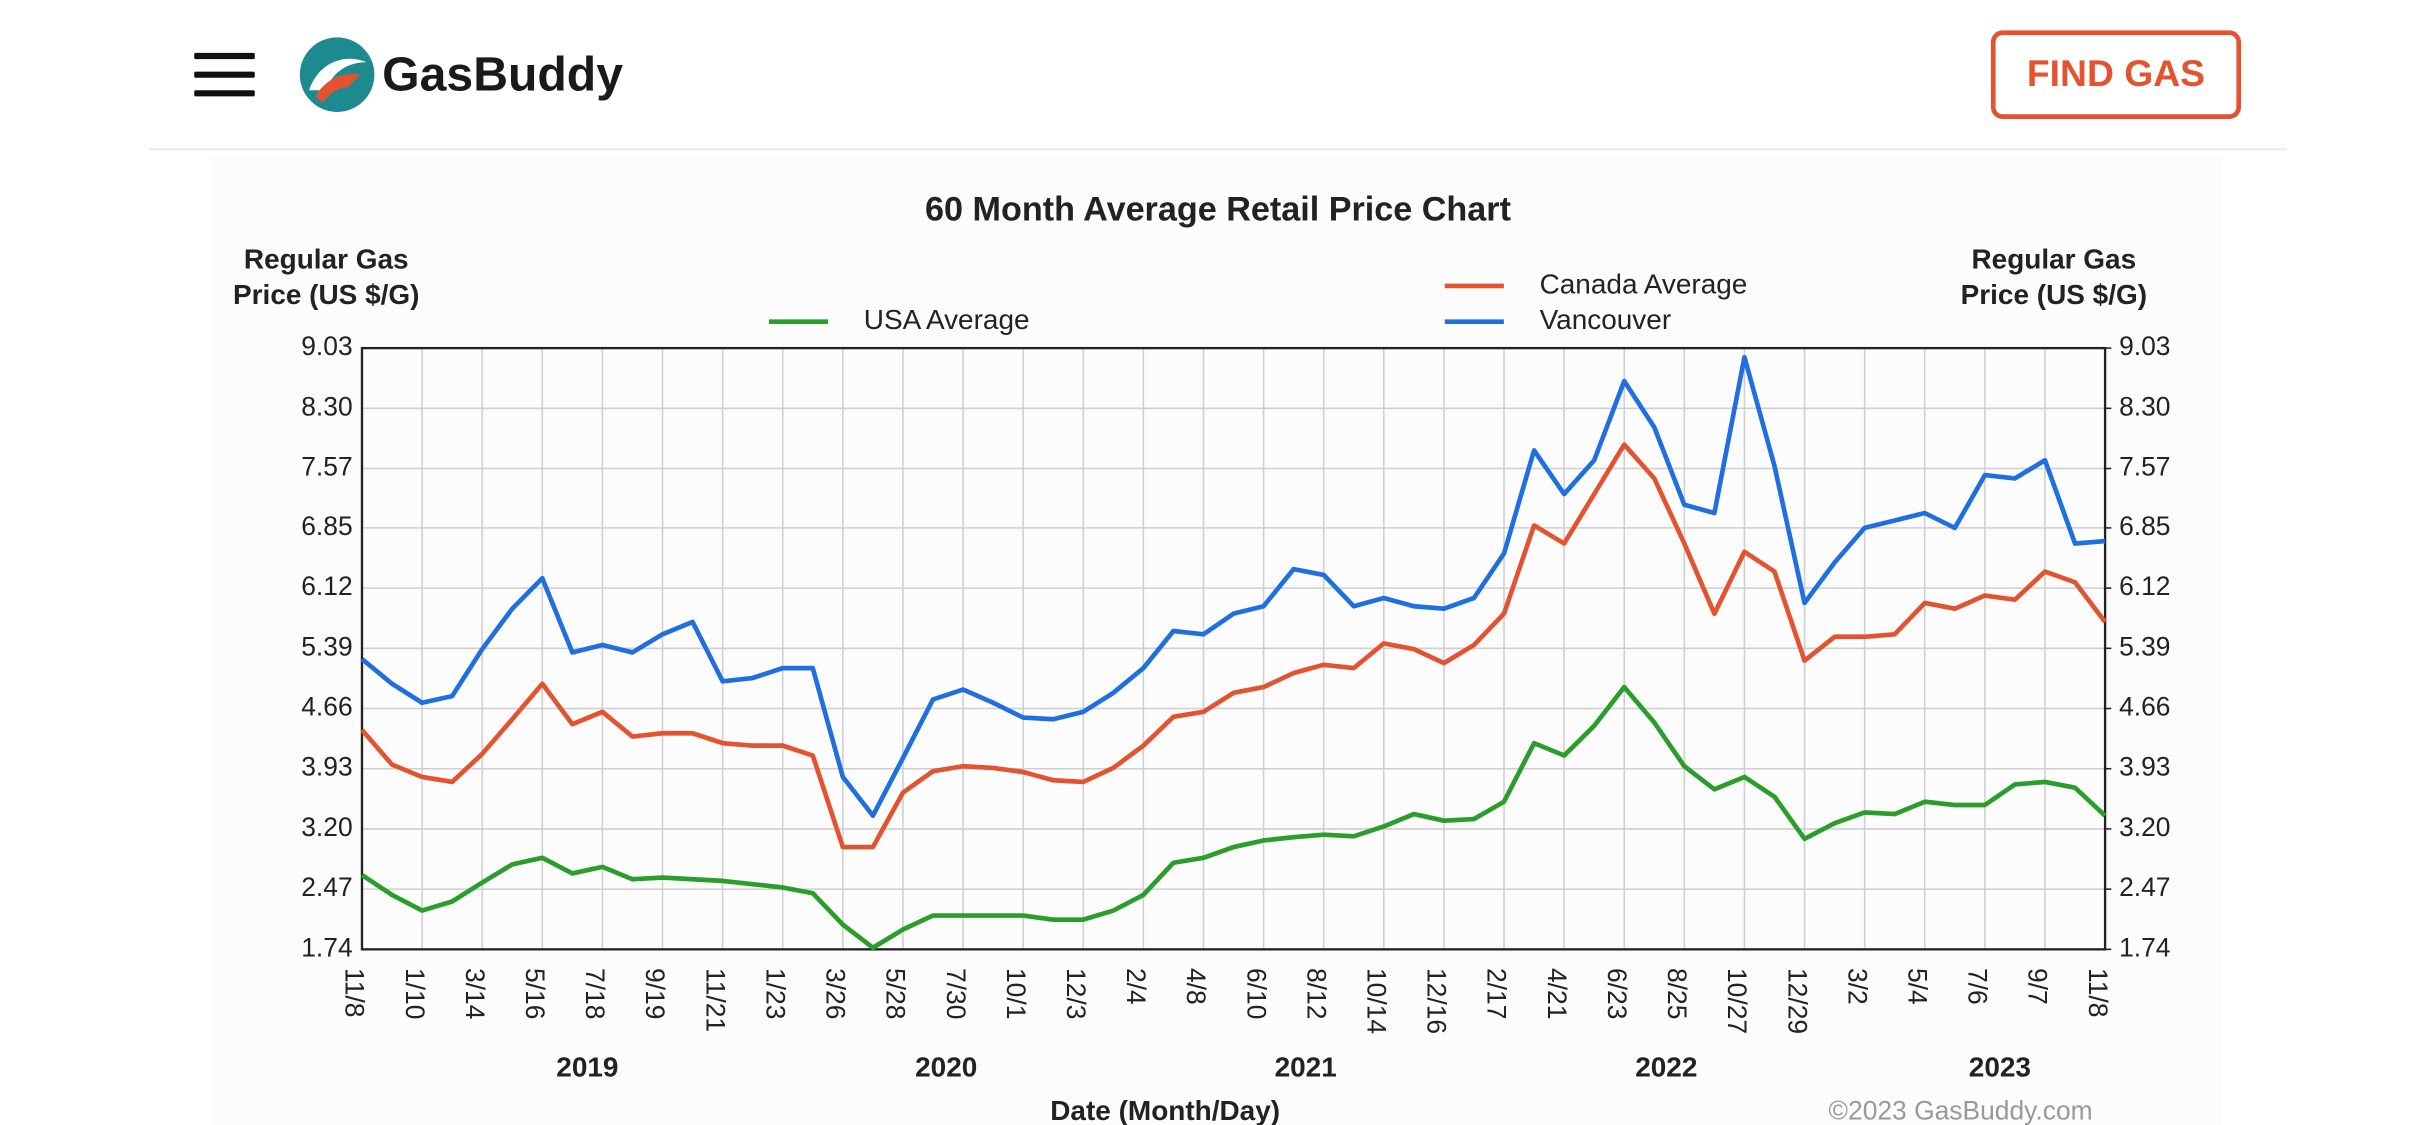  Describe the element at coordinates (475, 993) in the screenshot. I see `x-tick-label: 3/14` at that location.